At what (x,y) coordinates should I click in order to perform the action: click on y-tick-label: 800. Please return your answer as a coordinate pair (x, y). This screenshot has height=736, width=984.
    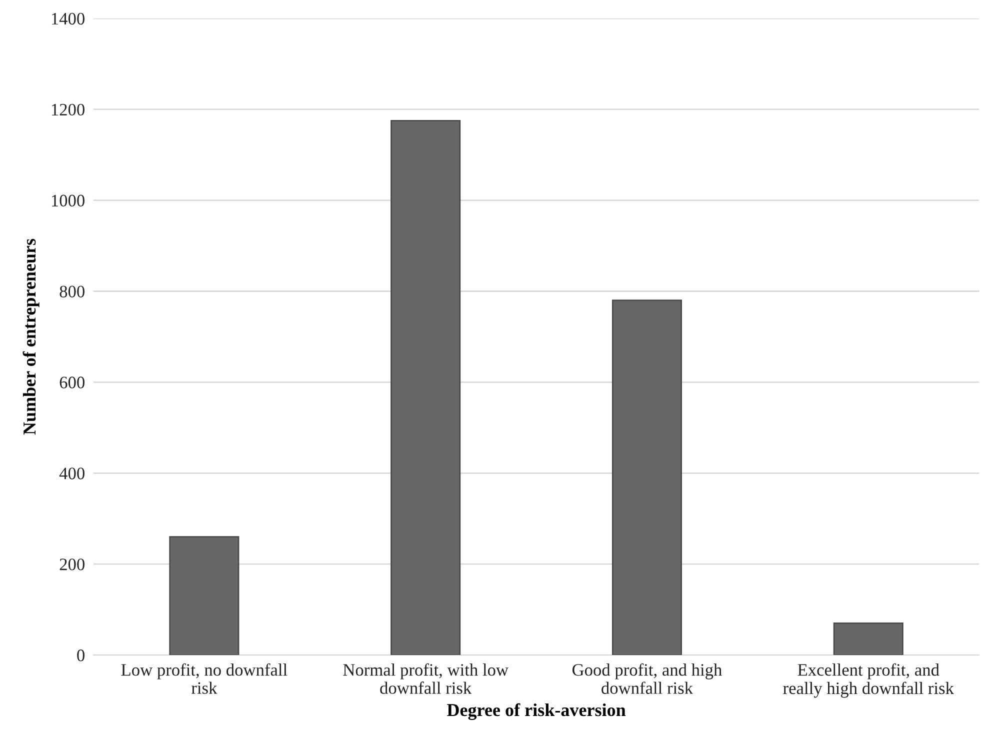
    Looking at the image, I should click on (72, 292).